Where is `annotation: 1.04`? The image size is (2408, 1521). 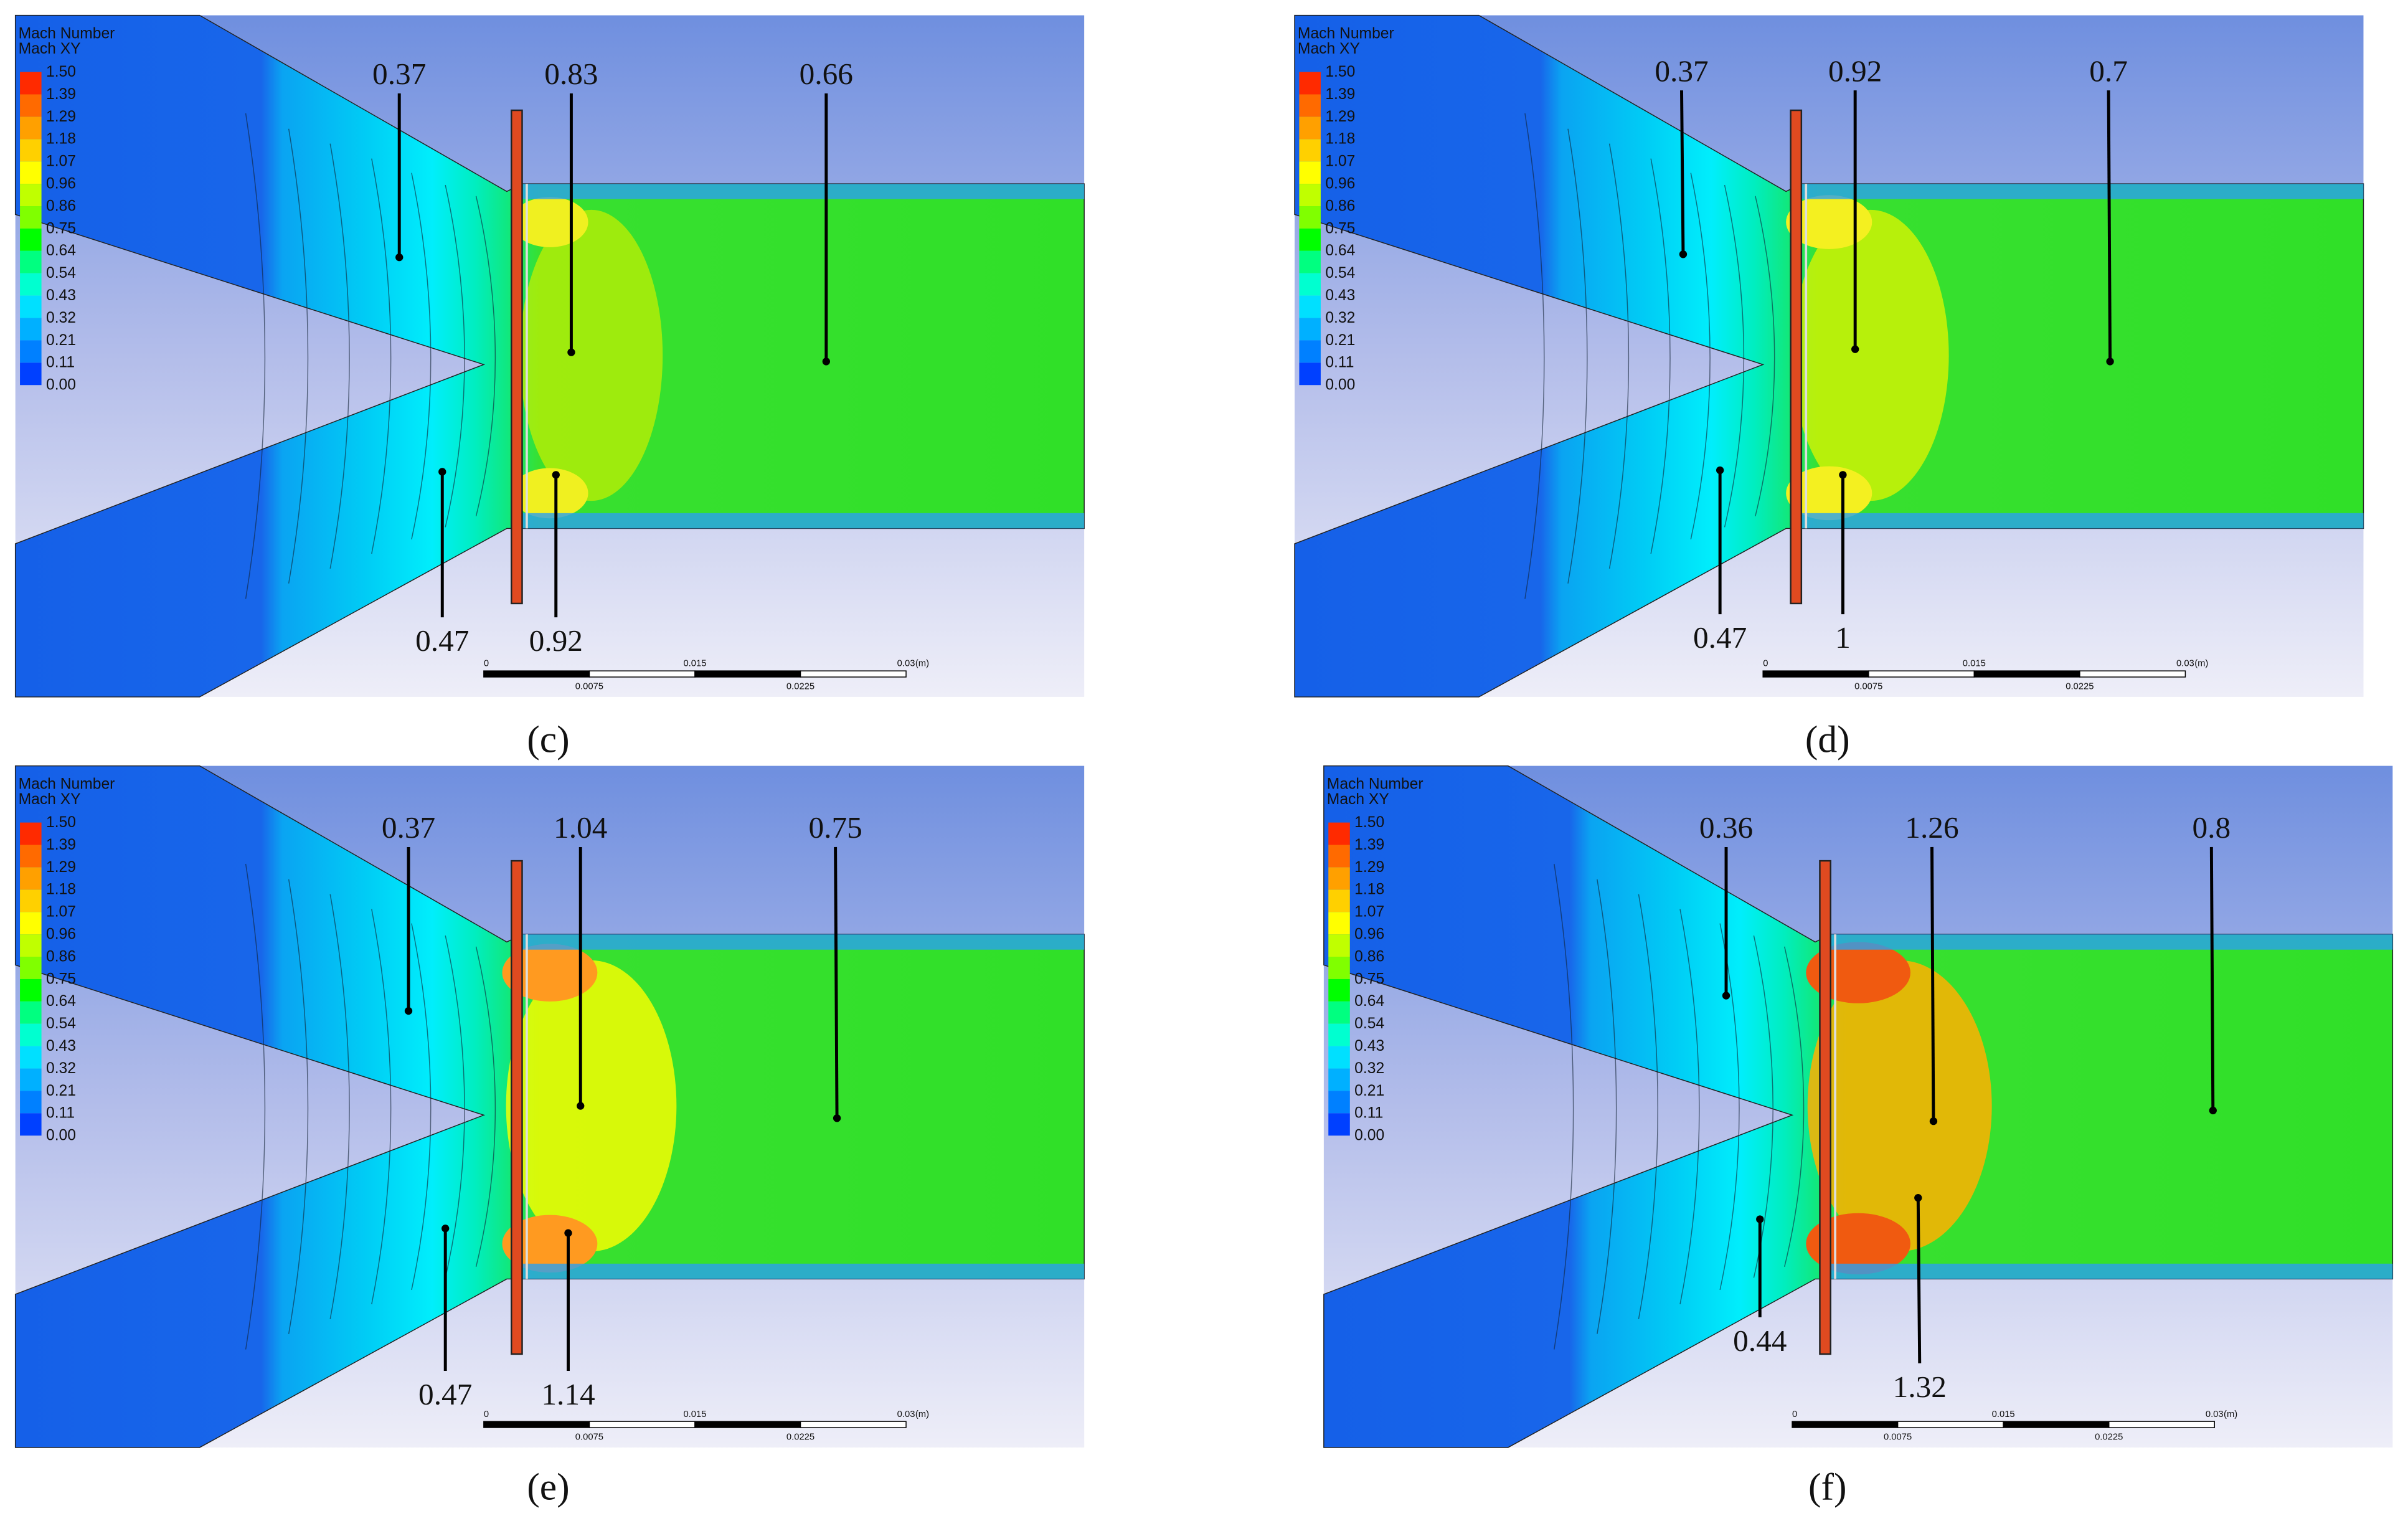 annotation: 1.04 is located at coordinates (580, 827).